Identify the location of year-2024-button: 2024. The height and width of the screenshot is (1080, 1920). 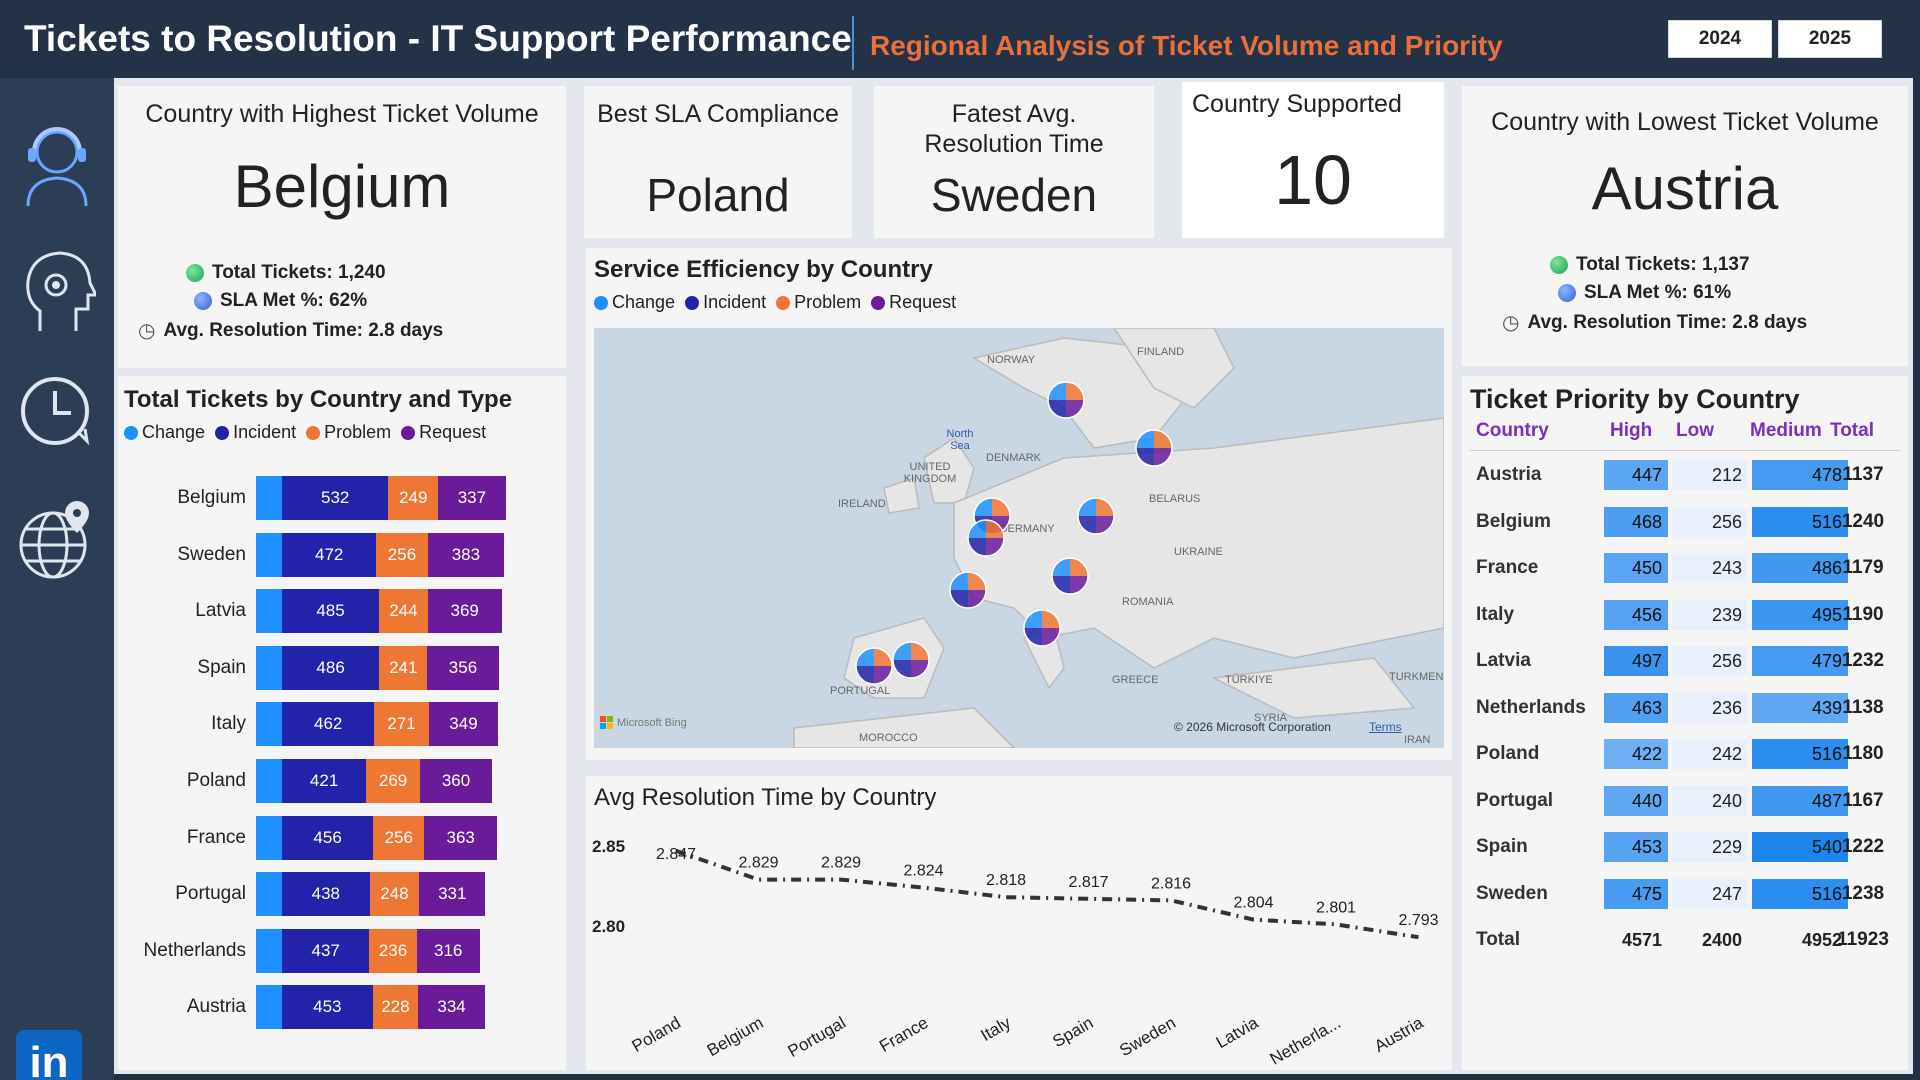
(1720, 39).